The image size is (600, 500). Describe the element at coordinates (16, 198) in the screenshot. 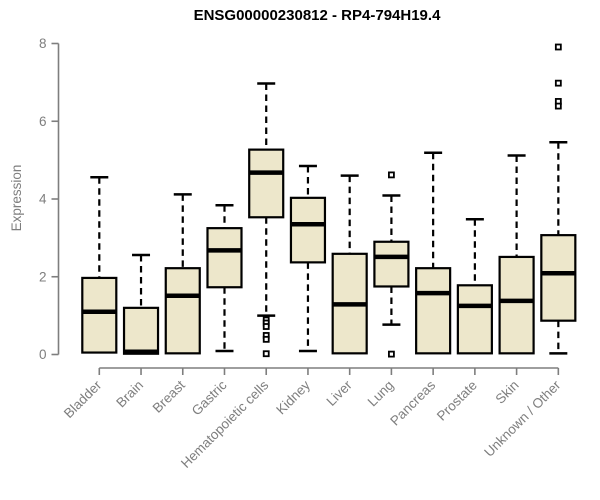

I see `y-axis-title: Expression` at that location.